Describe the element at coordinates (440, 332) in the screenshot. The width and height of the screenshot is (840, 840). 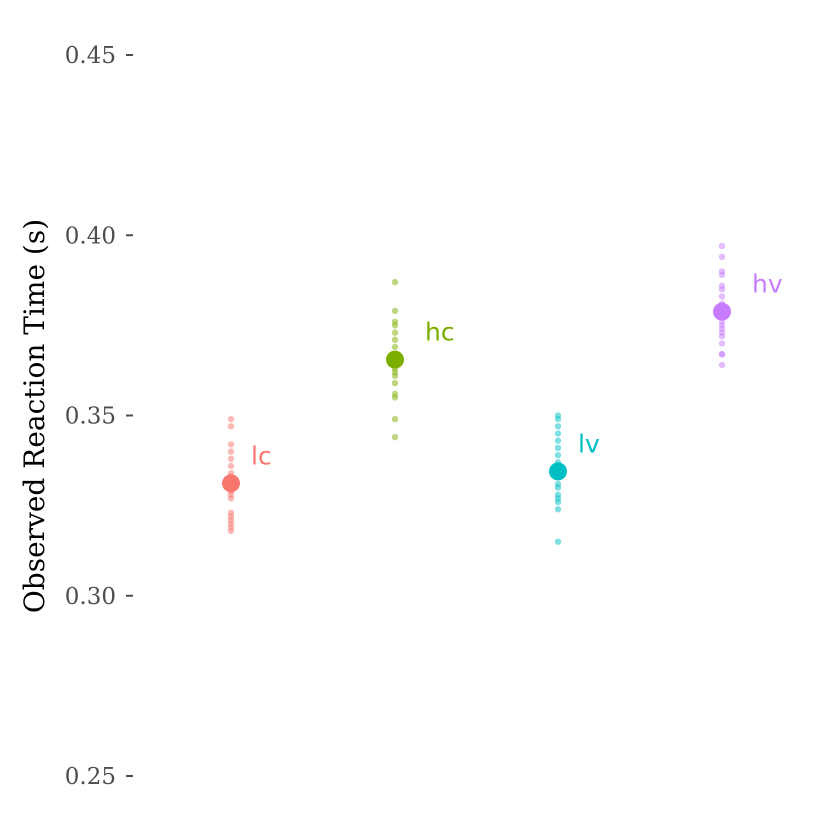
I see `group-label-hc: hc` at that location.